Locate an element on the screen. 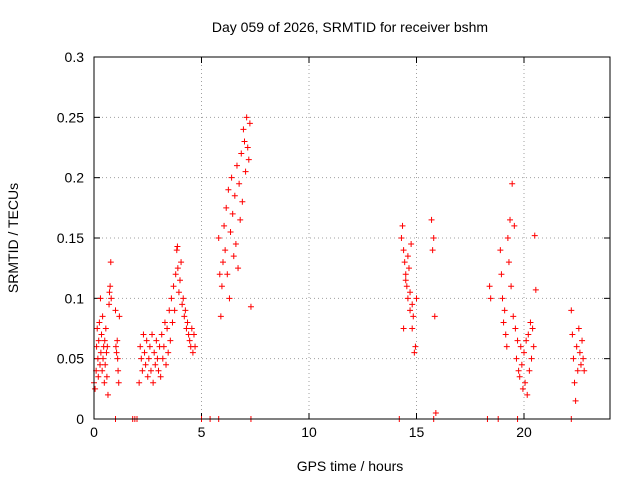  y-tick-label: 0 is located at coordinates (80, 419).